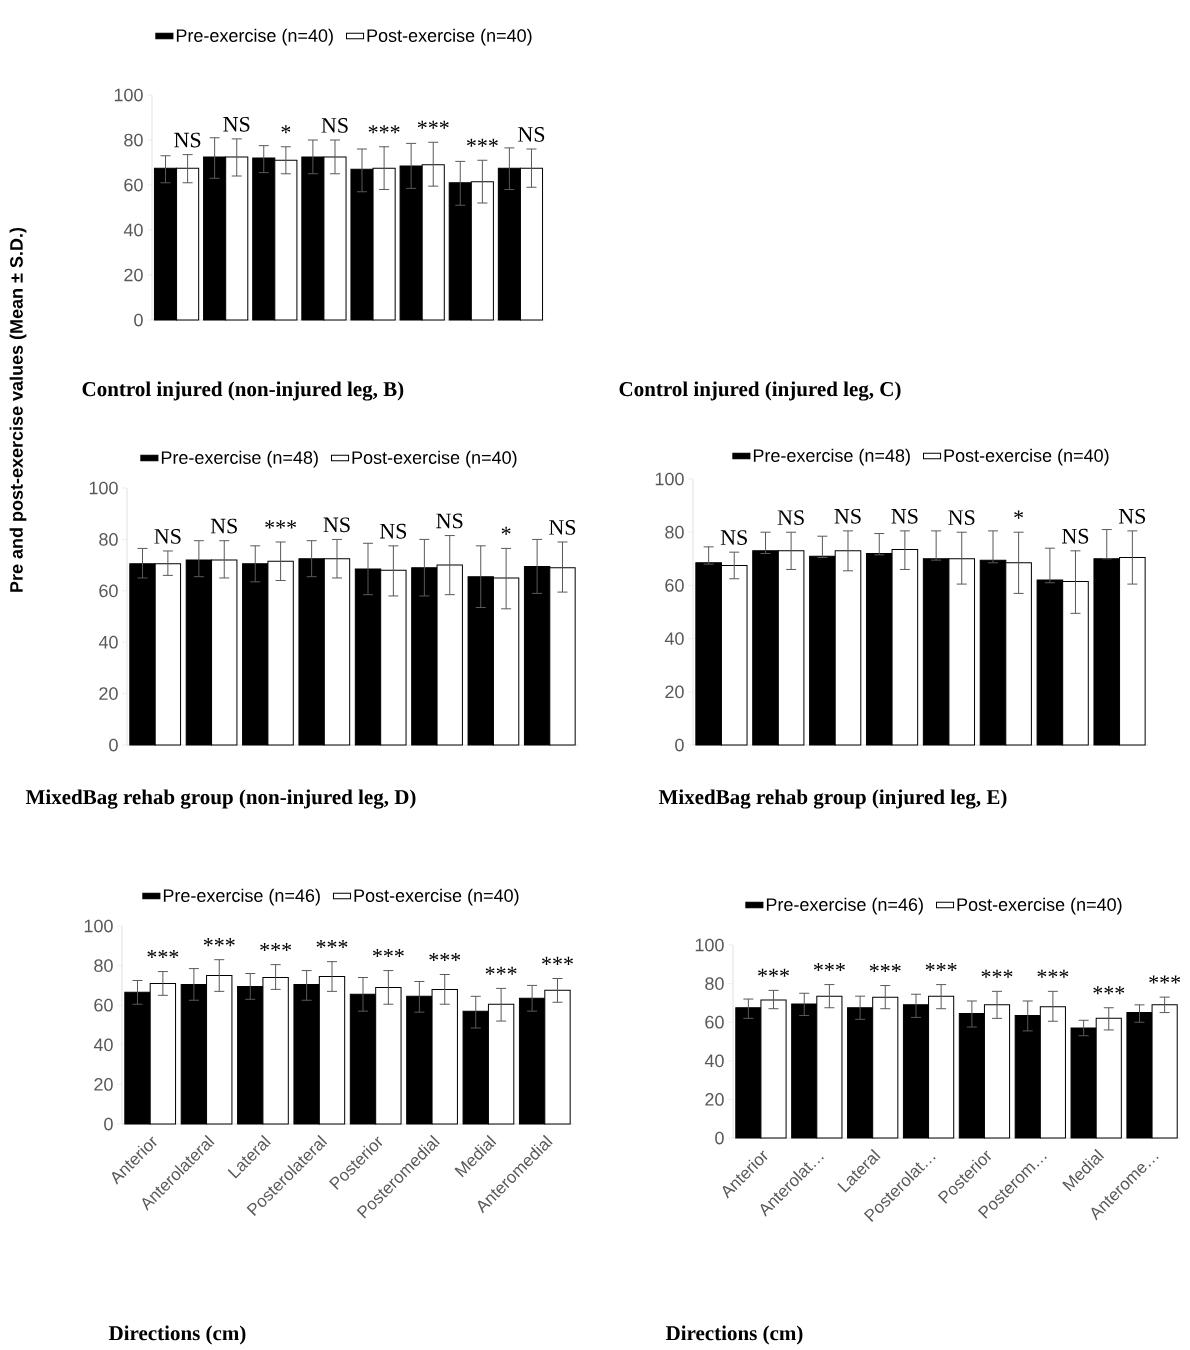 This screenshot has height=1350, width=1190. Describe the element at coordinates (220, 799) in the screenshot. I see `chart-title: MixedBag rehab group (non-injured leg, D)` at that location.